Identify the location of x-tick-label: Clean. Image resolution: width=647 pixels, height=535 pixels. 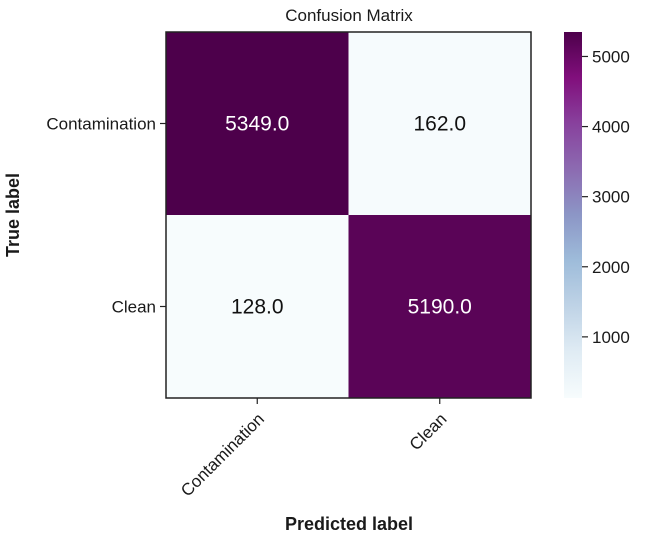
(428, 431).